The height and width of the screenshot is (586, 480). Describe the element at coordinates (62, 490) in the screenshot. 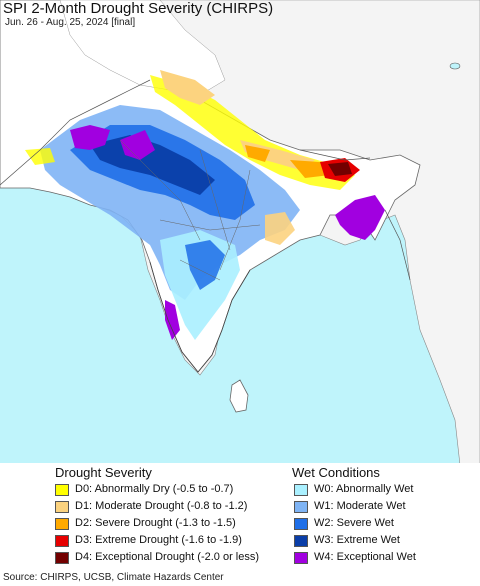

I see `drought-swatch-d0` at that location.